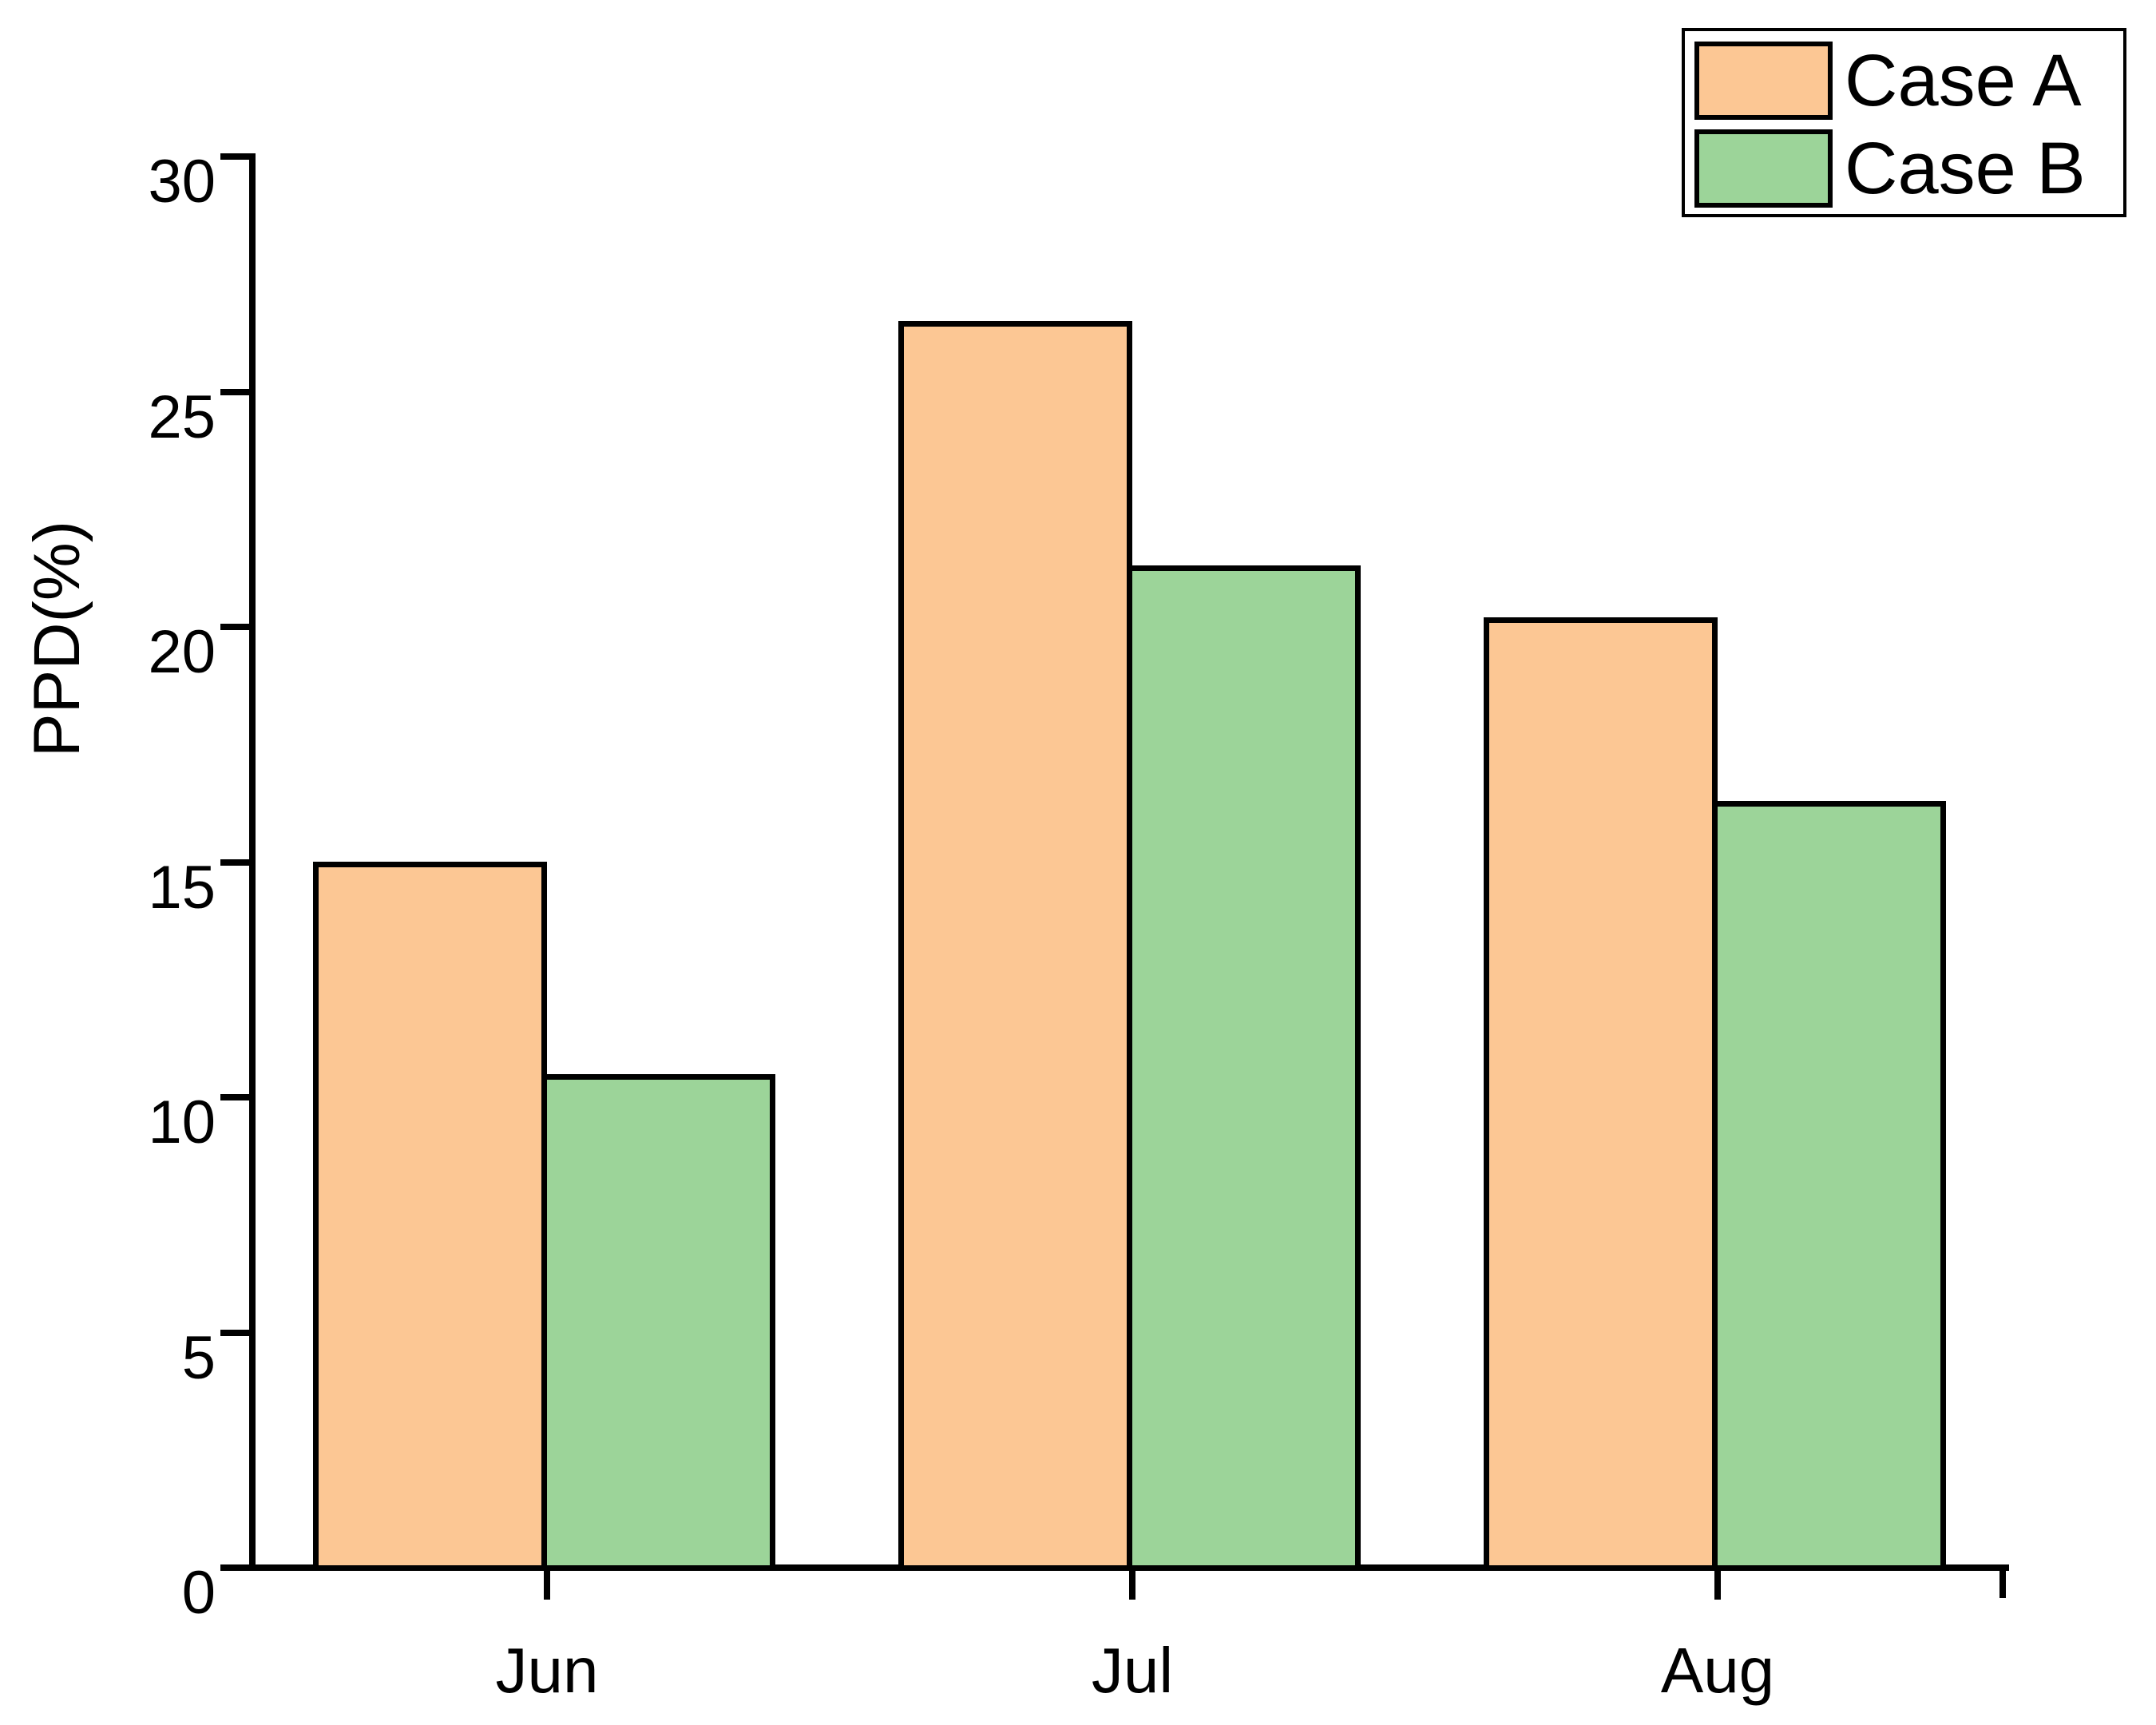 The image size is (2156, 1725). Describe the element at coordinates (1244, 1068) in the screenshot. I see `bar-case-b-jul` at that location.